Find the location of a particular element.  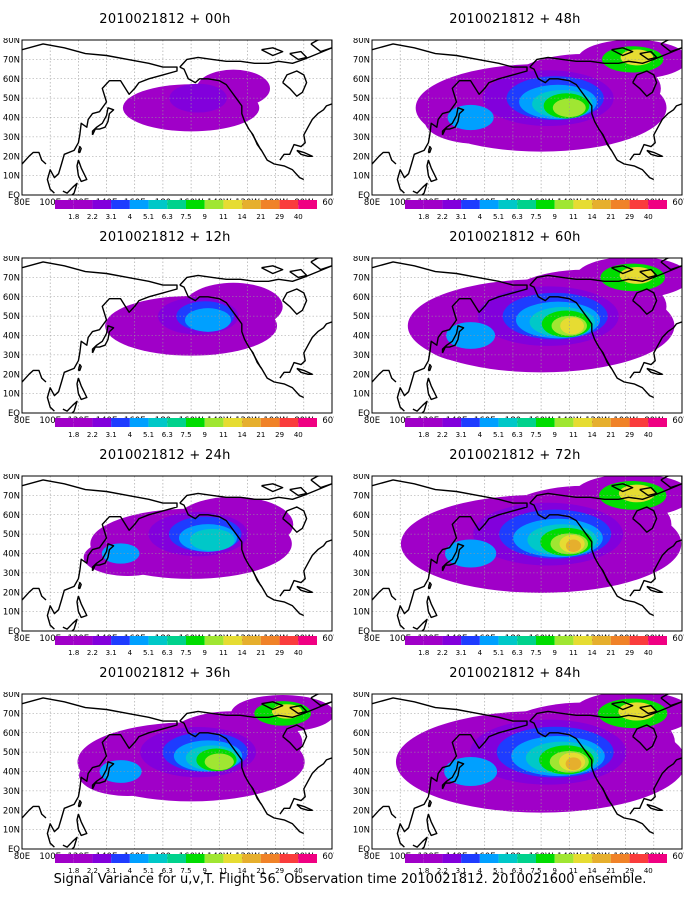

lat-tick-label: 70N is located at coordinates (361, 278).